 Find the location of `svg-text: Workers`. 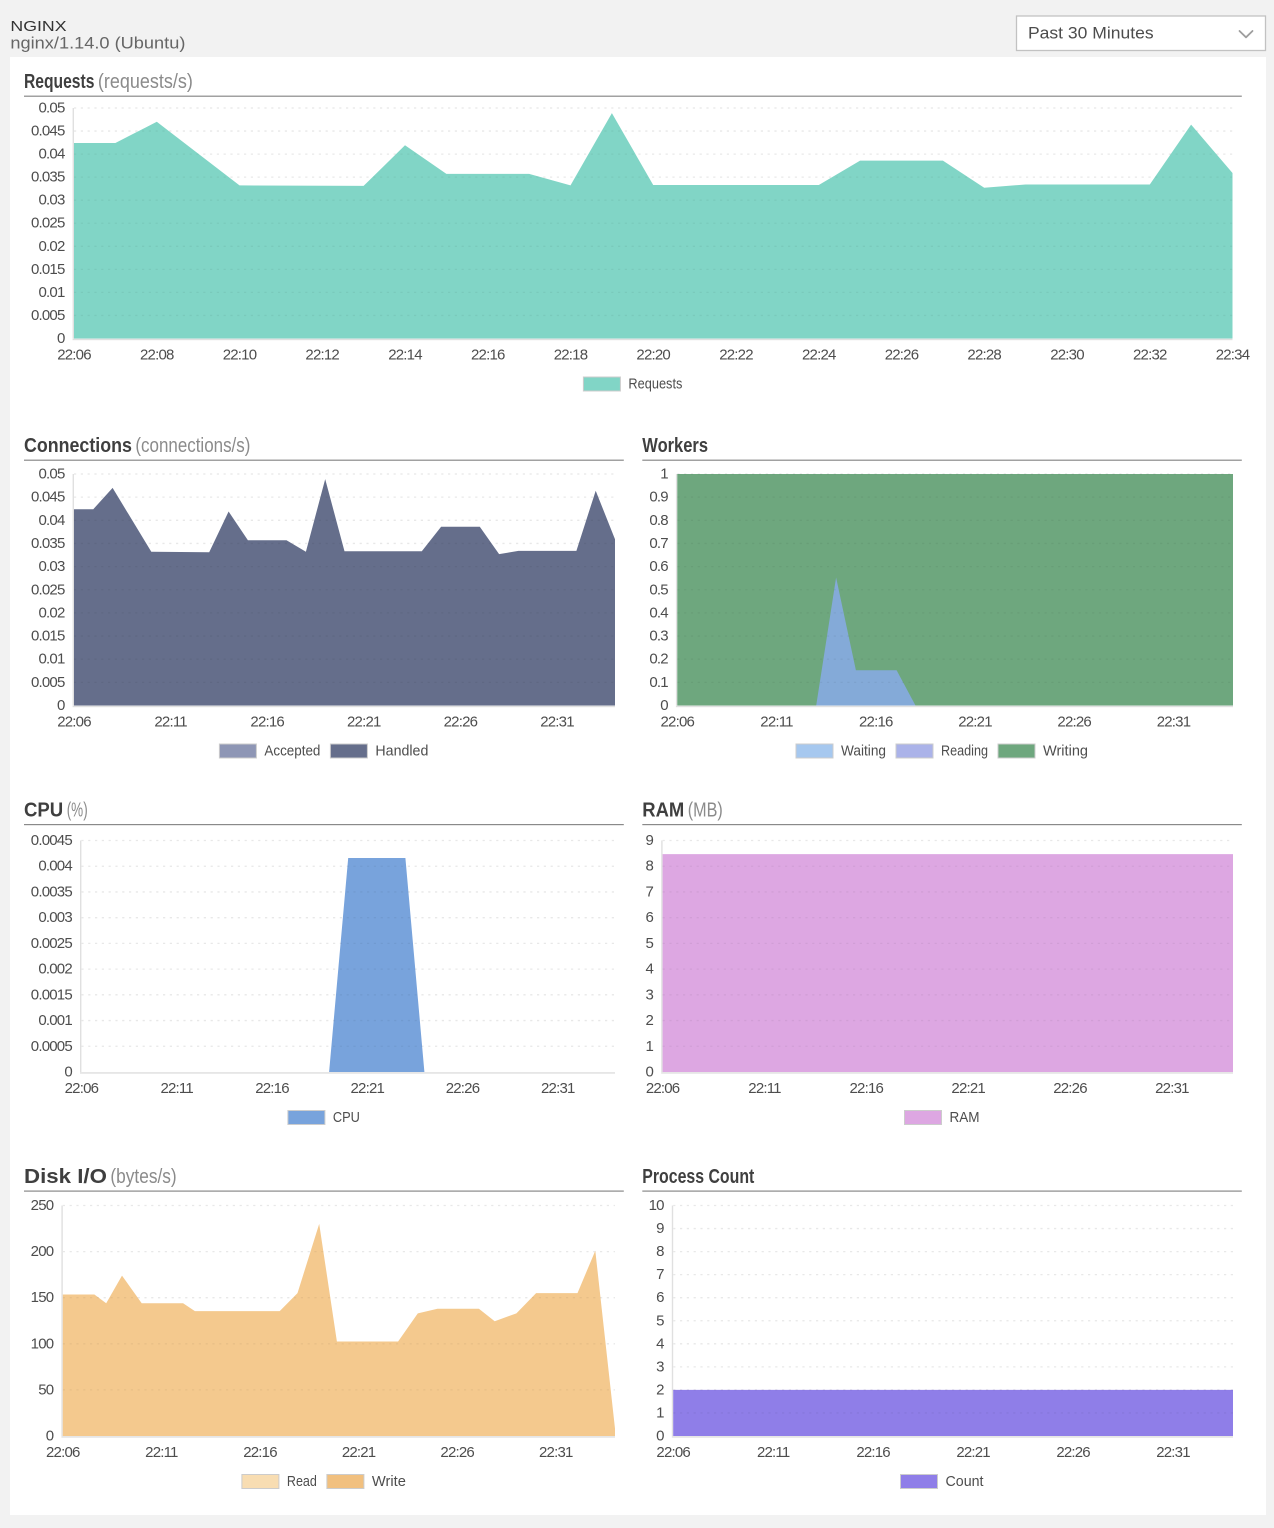

svg-text: Workers is located at coordinates (675, 445).